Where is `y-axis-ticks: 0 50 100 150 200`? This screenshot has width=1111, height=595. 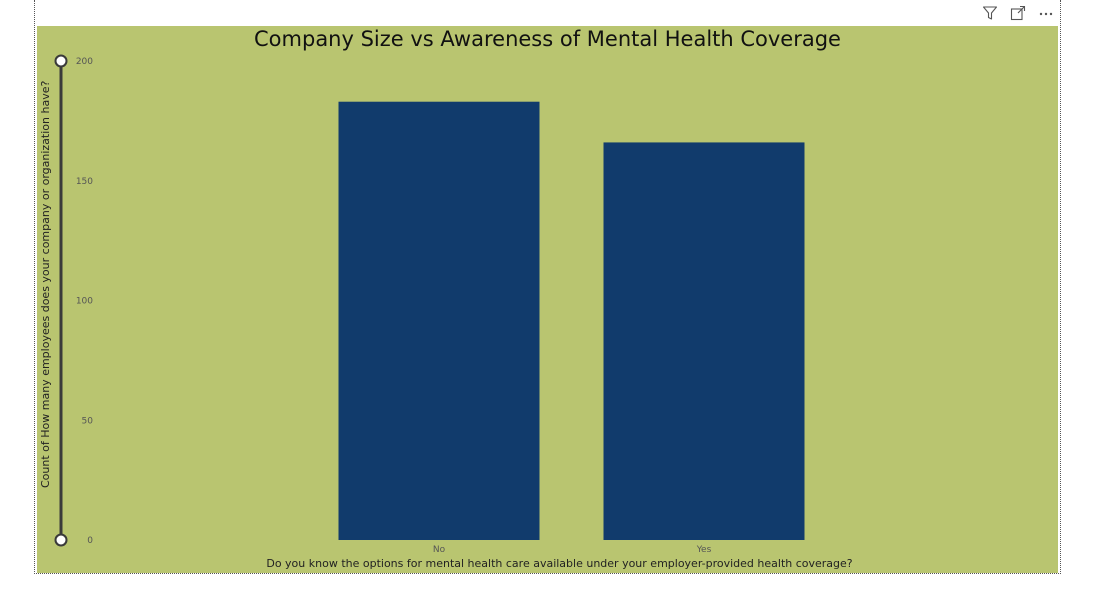
y-axis-ticks: 0 50 100 150 200 is located at coordinates (84, 301).